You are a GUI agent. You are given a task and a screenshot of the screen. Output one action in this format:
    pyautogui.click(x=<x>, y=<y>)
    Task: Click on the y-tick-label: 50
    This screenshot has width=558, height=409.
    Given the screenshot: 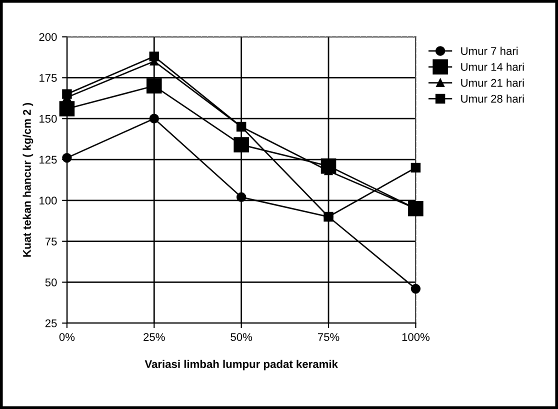 What is the action you would take?
    pyautogui.click(x=51, y=282)
    